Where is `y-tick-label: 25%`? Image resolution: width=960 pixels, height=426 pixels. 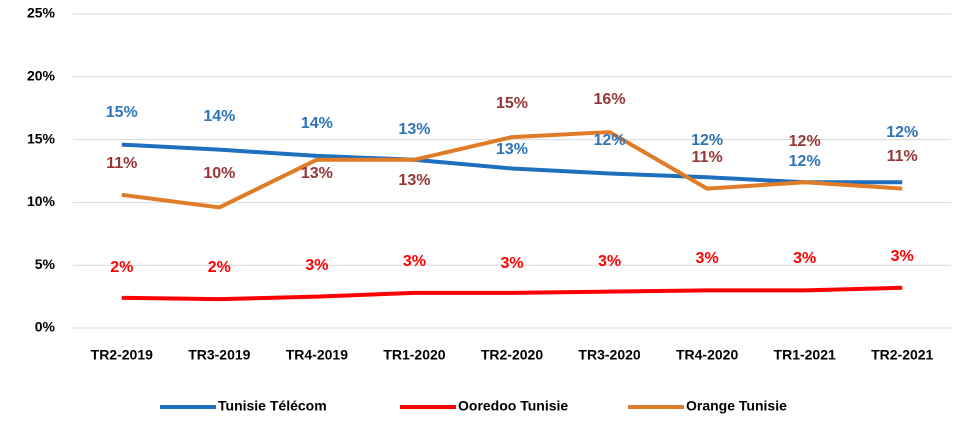
y-tick-label: 25% is located at coordinates (41, 13).